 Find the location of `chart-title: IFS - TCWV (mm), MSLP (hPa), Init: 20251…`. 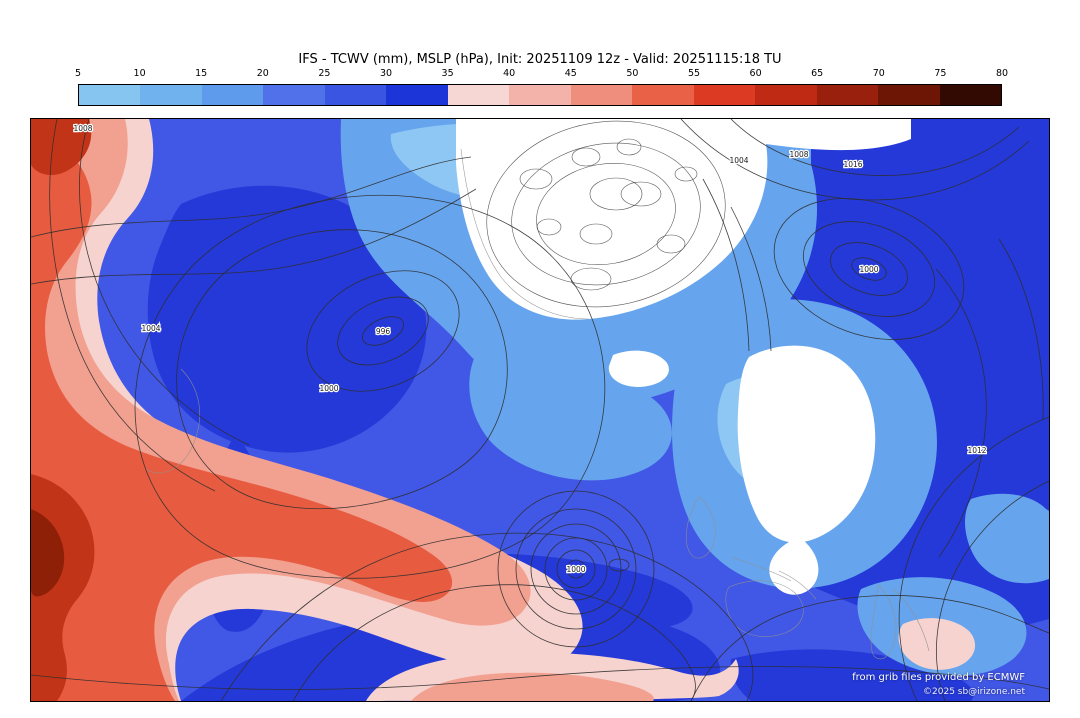

chart-title: IFS - TCWV (mm), MSLP (hPa), Init: 20251… is located at coordinates (540, 59).